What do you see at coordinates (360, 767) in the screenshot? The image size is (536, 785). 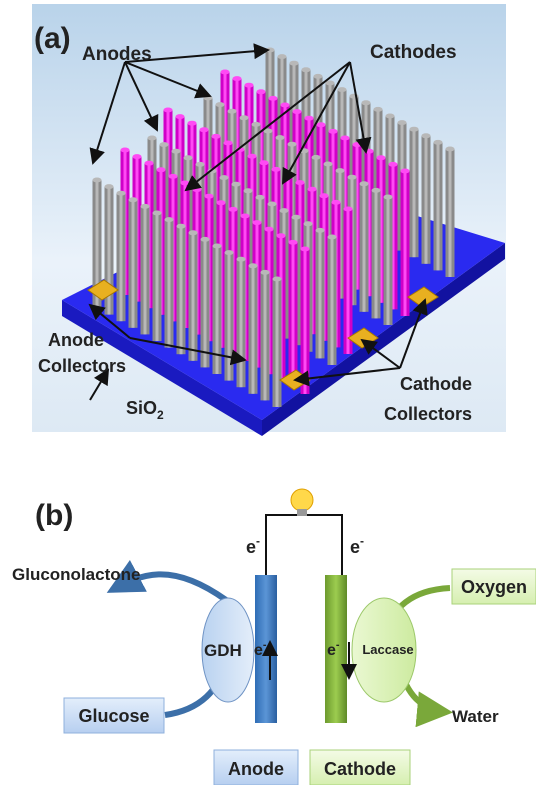 I see `cathode-box` at bounding box center [360, 767].